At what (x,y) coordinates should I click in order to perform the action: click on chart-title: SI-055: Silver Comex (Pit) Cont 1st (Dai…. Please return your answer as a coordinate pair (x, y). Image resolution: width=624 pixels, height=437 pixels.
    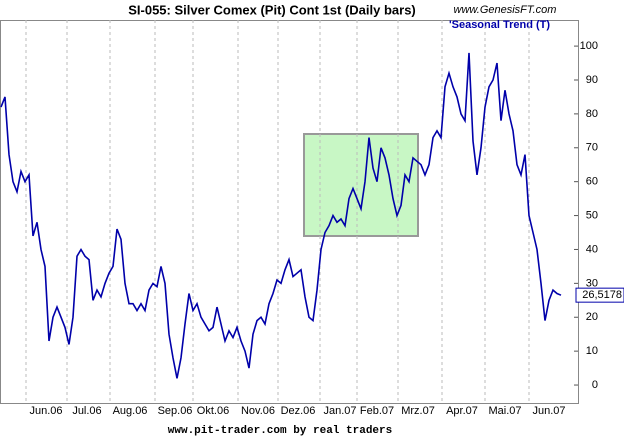
    Looking at the image, I should click on (272, 9).